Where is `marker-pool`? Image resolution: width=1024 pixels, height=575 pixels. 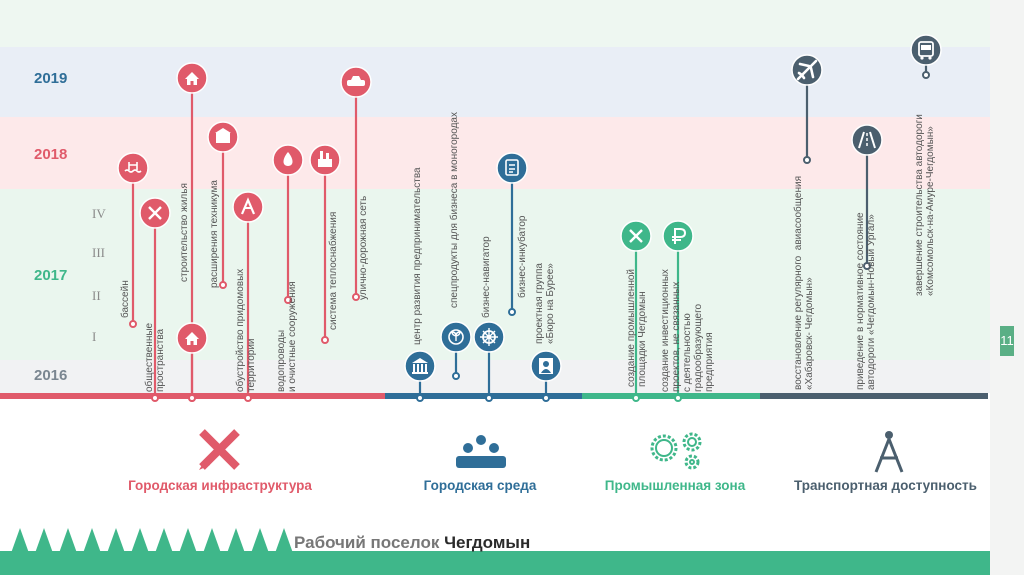 marker-pool is located at coordinates (133, 168).